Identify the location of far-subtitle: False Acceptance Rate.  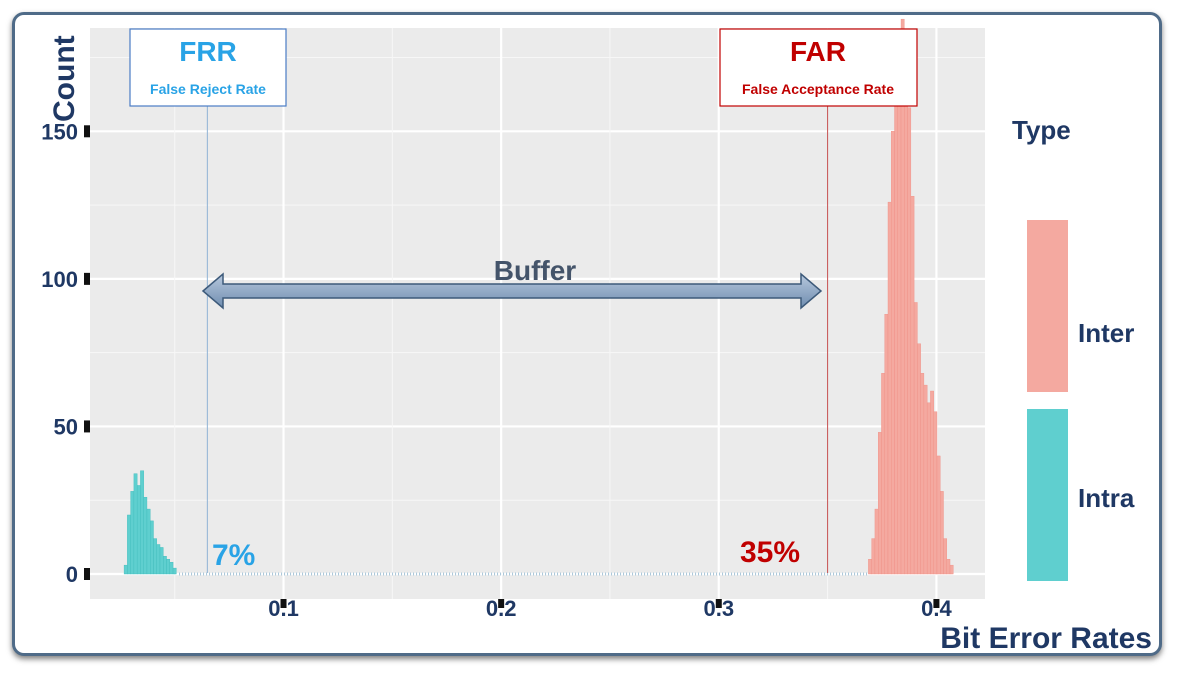
(818, 89).